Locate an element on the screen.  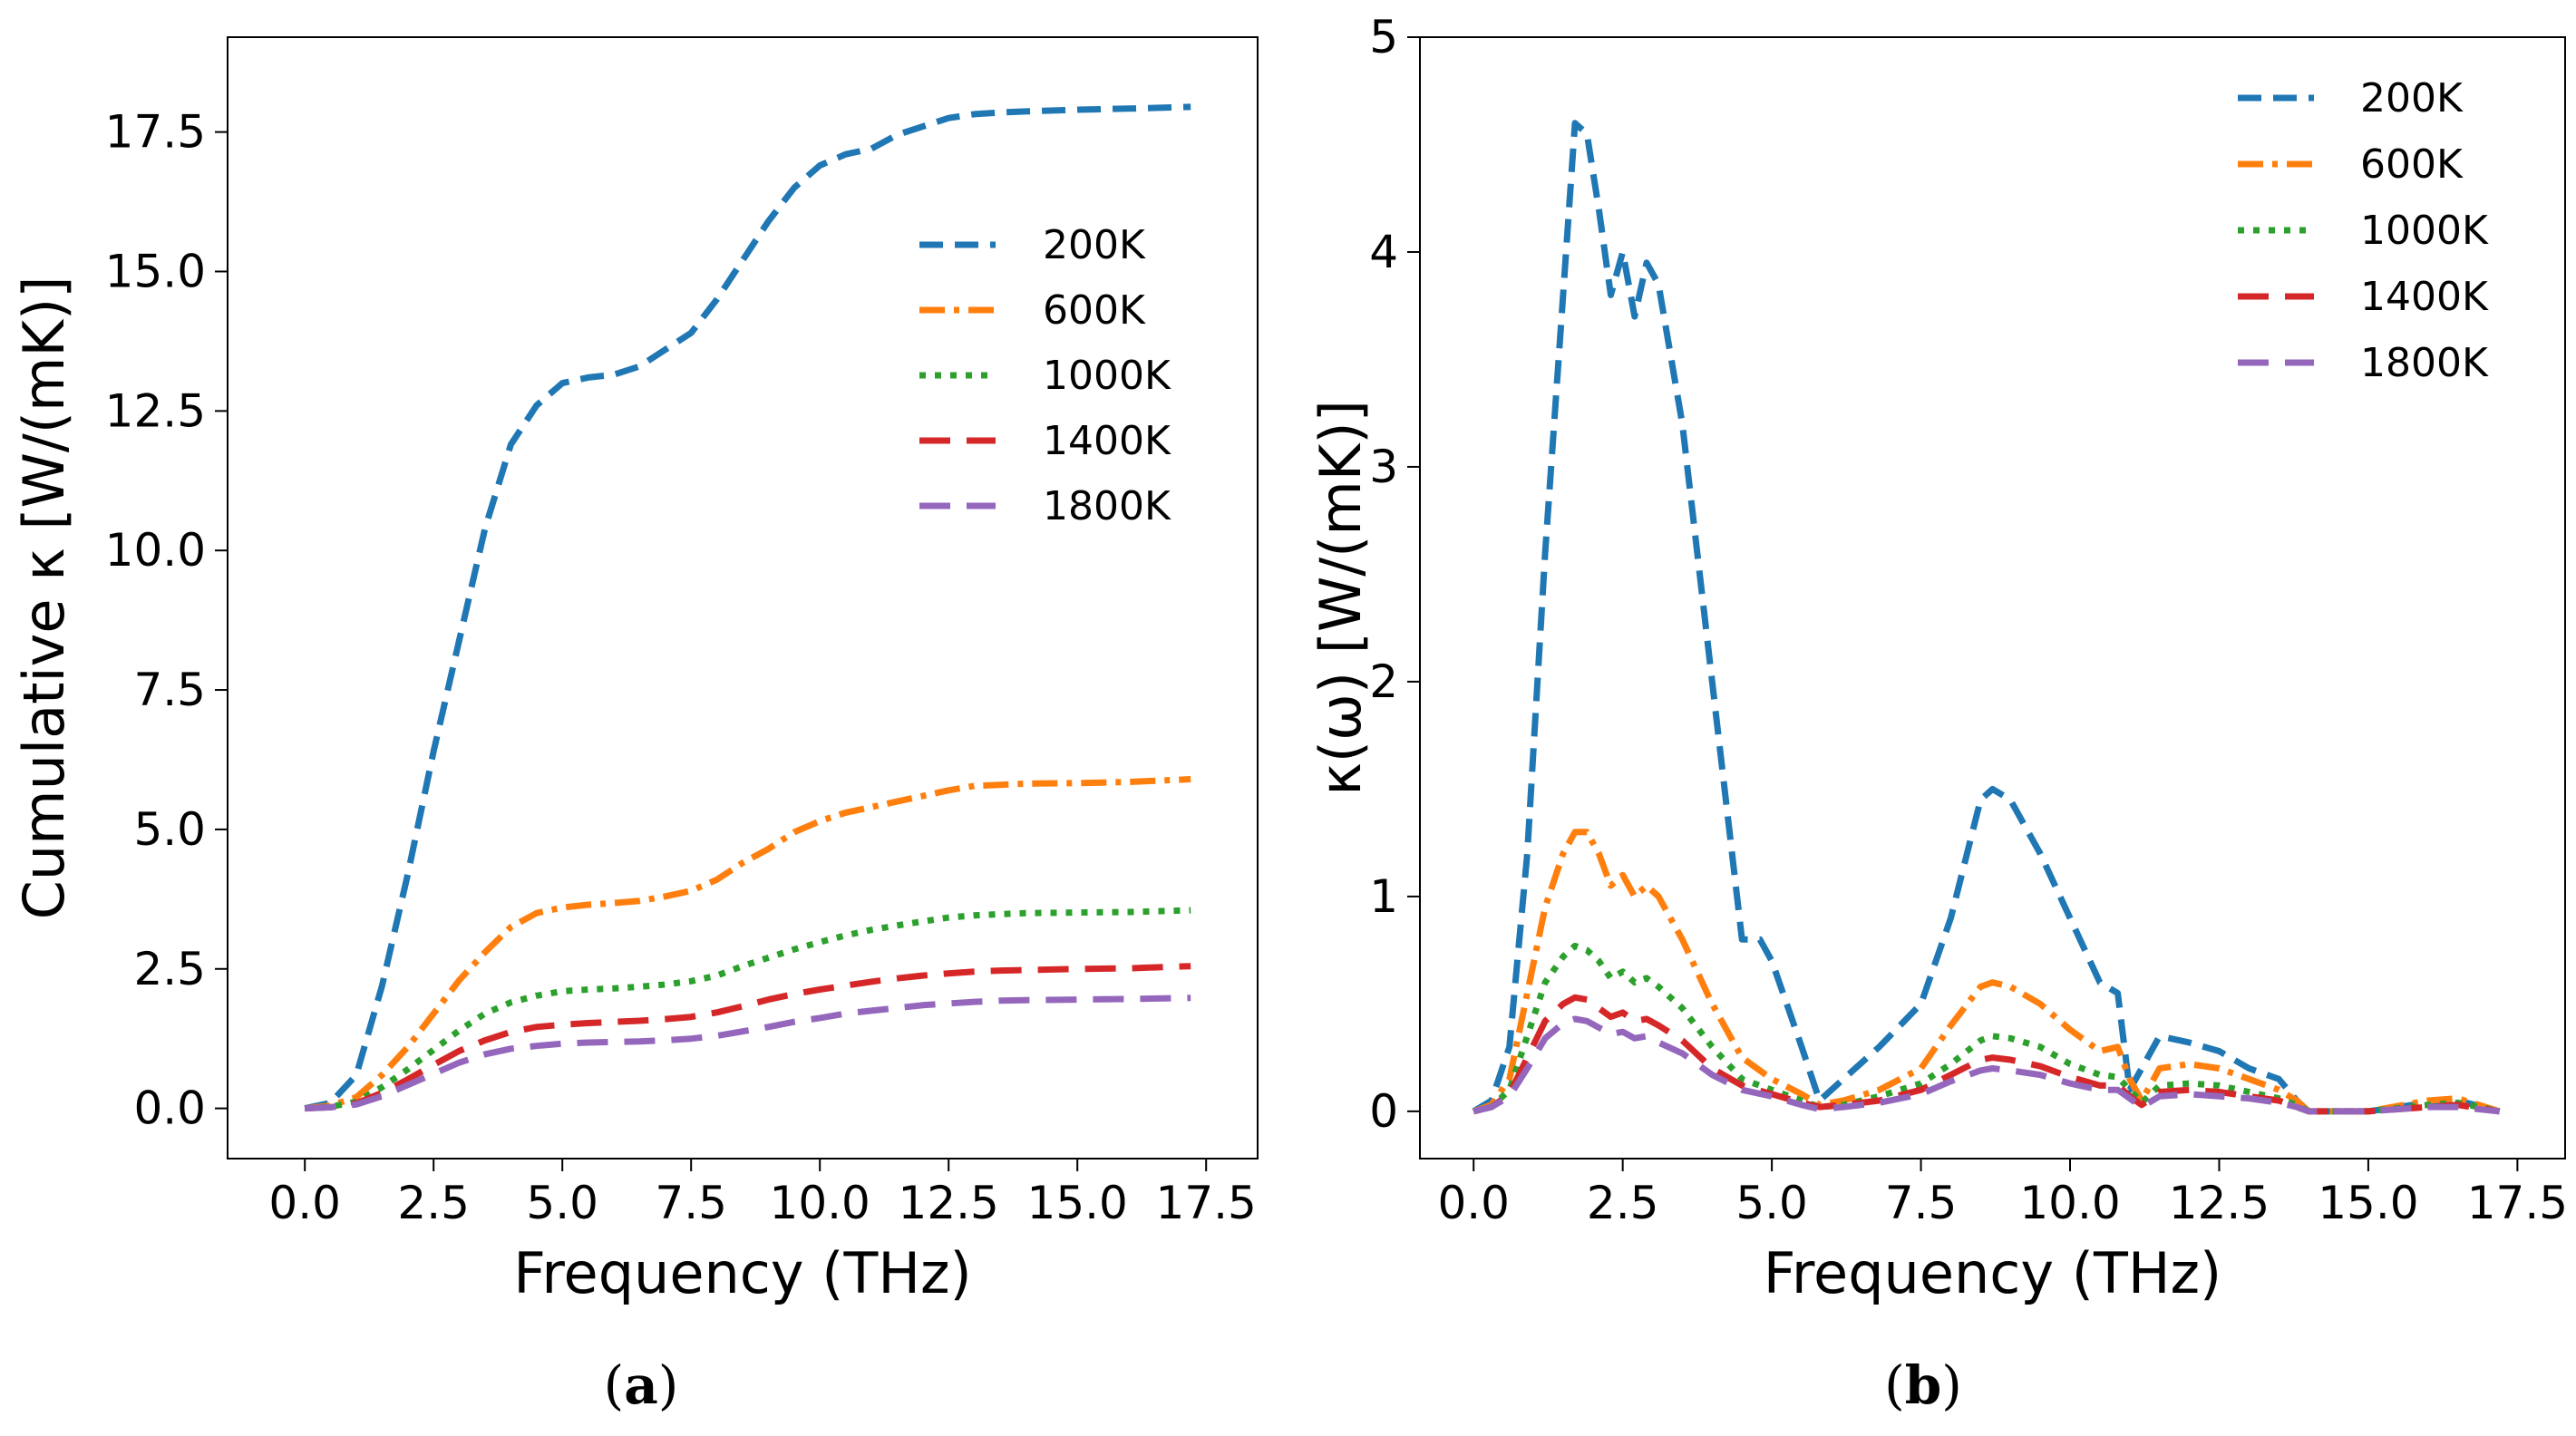
y-tick-label: 0.0 is located at coordinates (169, 1108).